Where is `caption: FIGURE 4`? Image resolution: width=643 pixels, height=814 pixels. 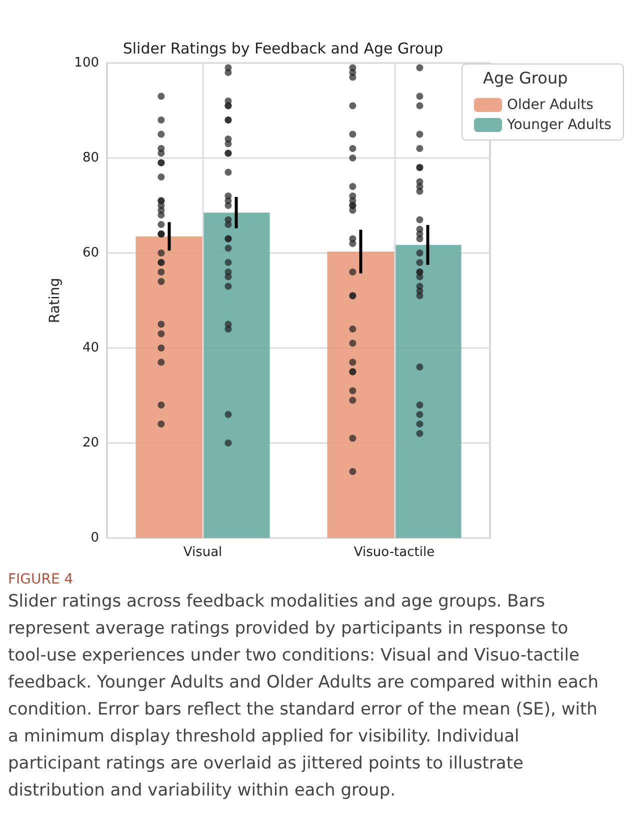
caption: FIGURE 4 is located at coordinates (41, 580).